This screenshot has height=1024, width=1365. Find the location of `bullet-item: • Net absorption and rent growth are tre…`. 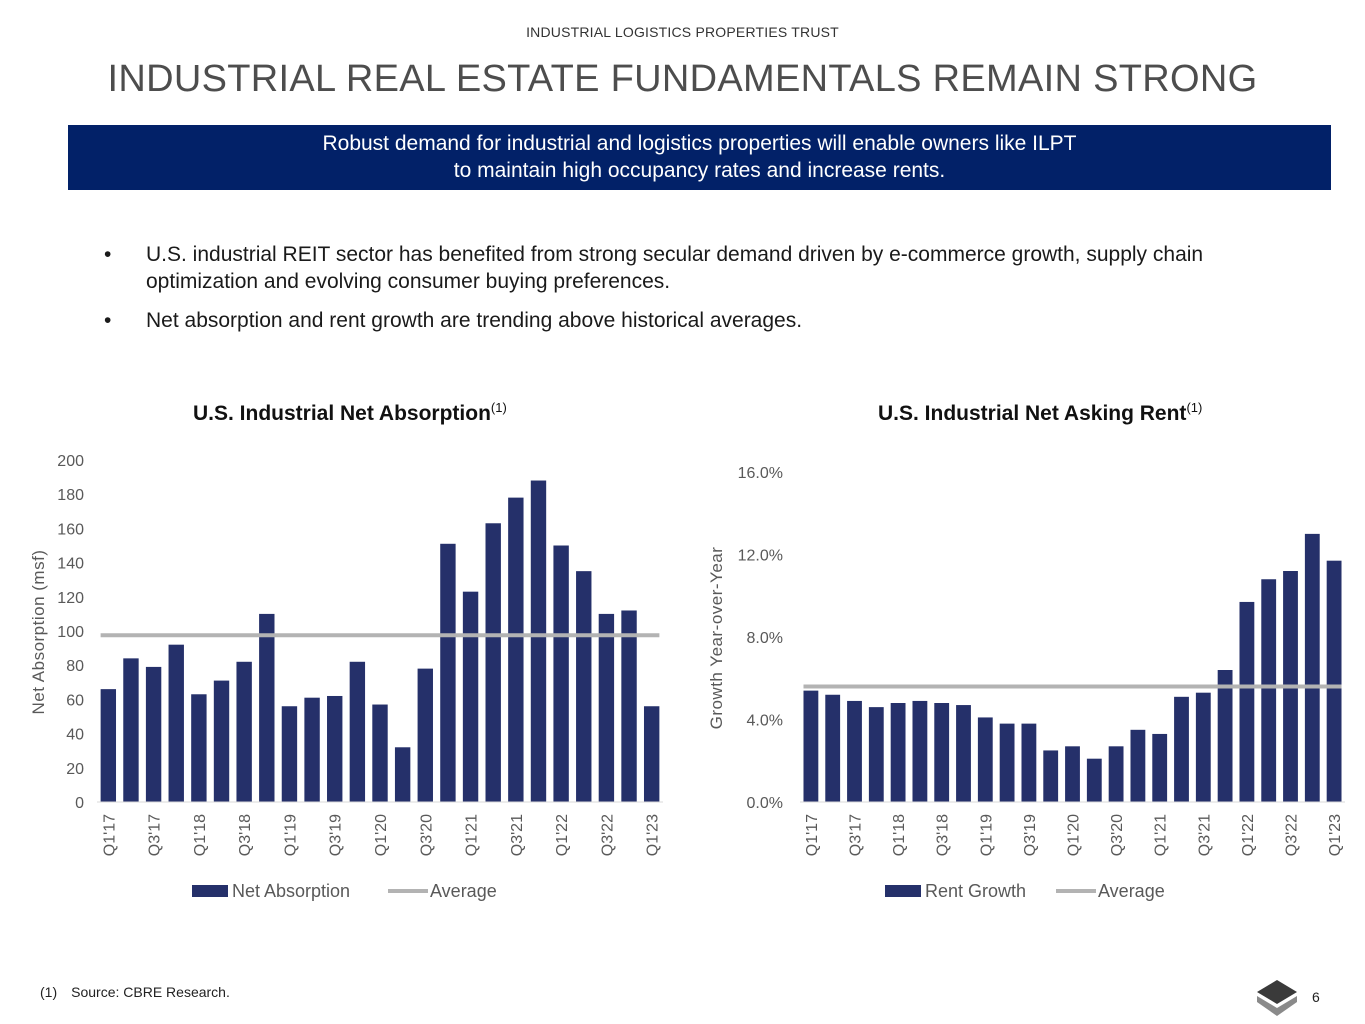

bullet-item: • Net absorption and rent growth are tre… is located at coordinates (692, 320).